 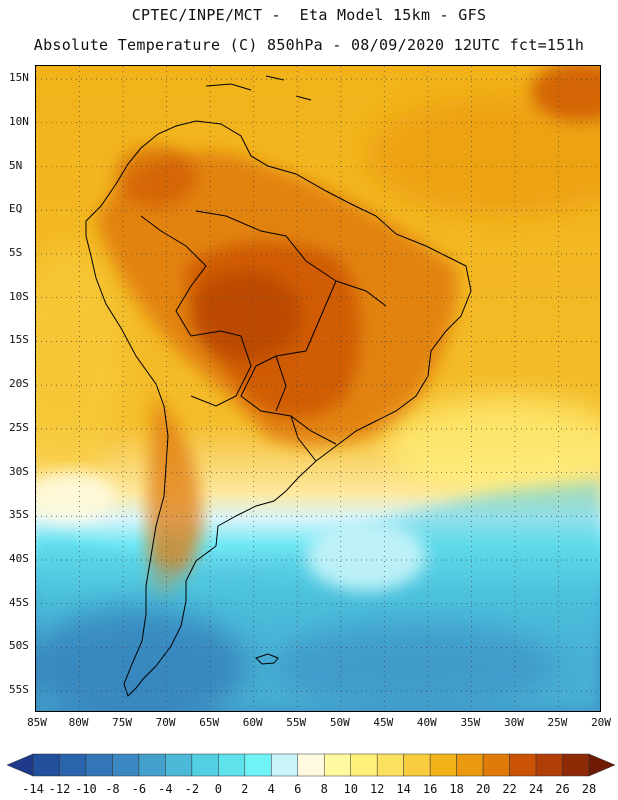 What do you see at coordinates (139, 789) in the screenshot?
I see `colorbar-tick-label: -6` at bounding box center [139, 789].